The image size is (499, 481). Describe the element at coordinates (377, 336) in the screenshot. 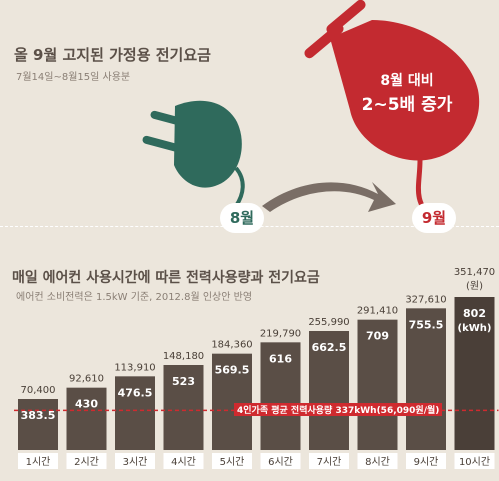

I see `value-label-8: 709` at that location.